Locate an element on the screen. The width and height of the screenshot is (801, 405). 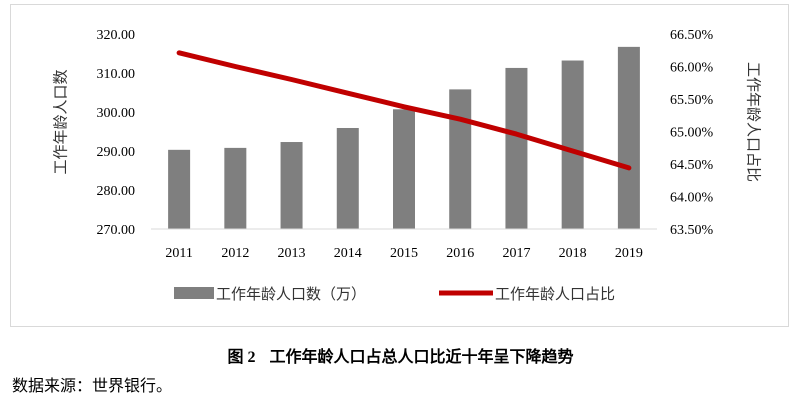
x-tick-label: 2015 is located at coordinates (404, 253).